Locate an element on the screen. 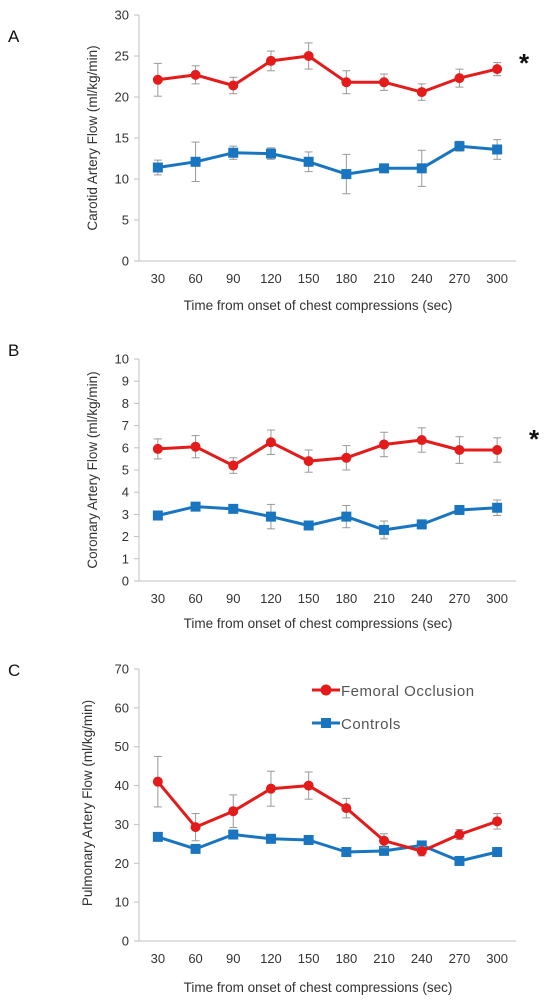 This screenshot has width=550, height=1002. legend-label-controls: Controls is located at coordinates (371, 724).